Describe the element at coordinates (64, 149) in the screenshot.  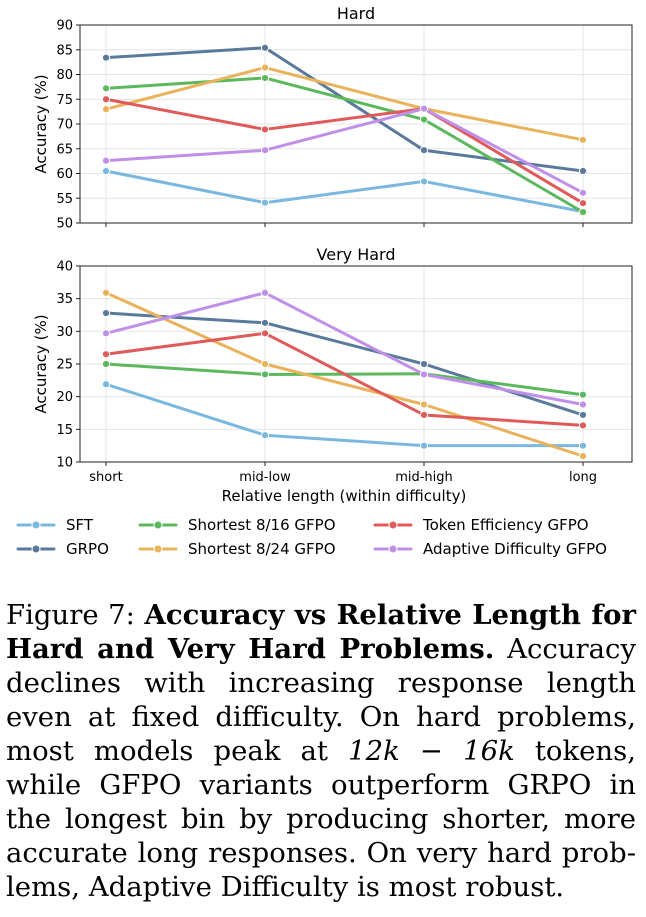
I see `panel-1-ytick-label: 65` at that location.